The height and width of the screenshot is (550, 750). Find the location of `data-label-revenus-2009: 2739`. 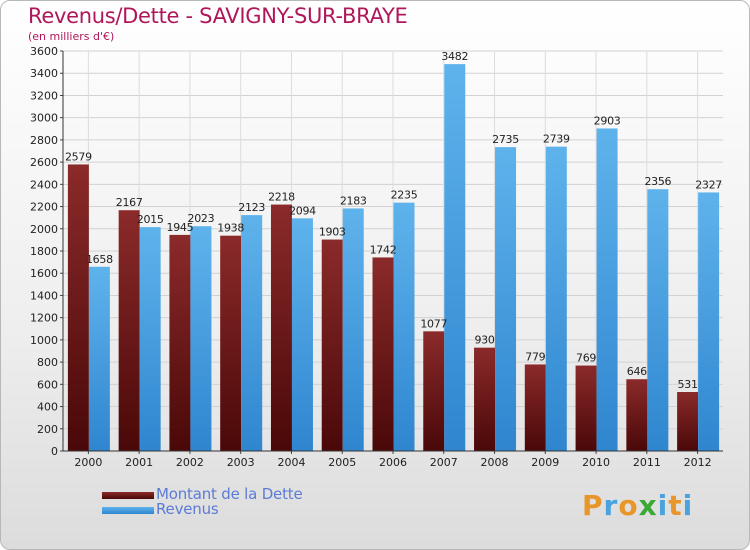

data-label-revenus-2009: 2739 is located at coordinates (556, 139).